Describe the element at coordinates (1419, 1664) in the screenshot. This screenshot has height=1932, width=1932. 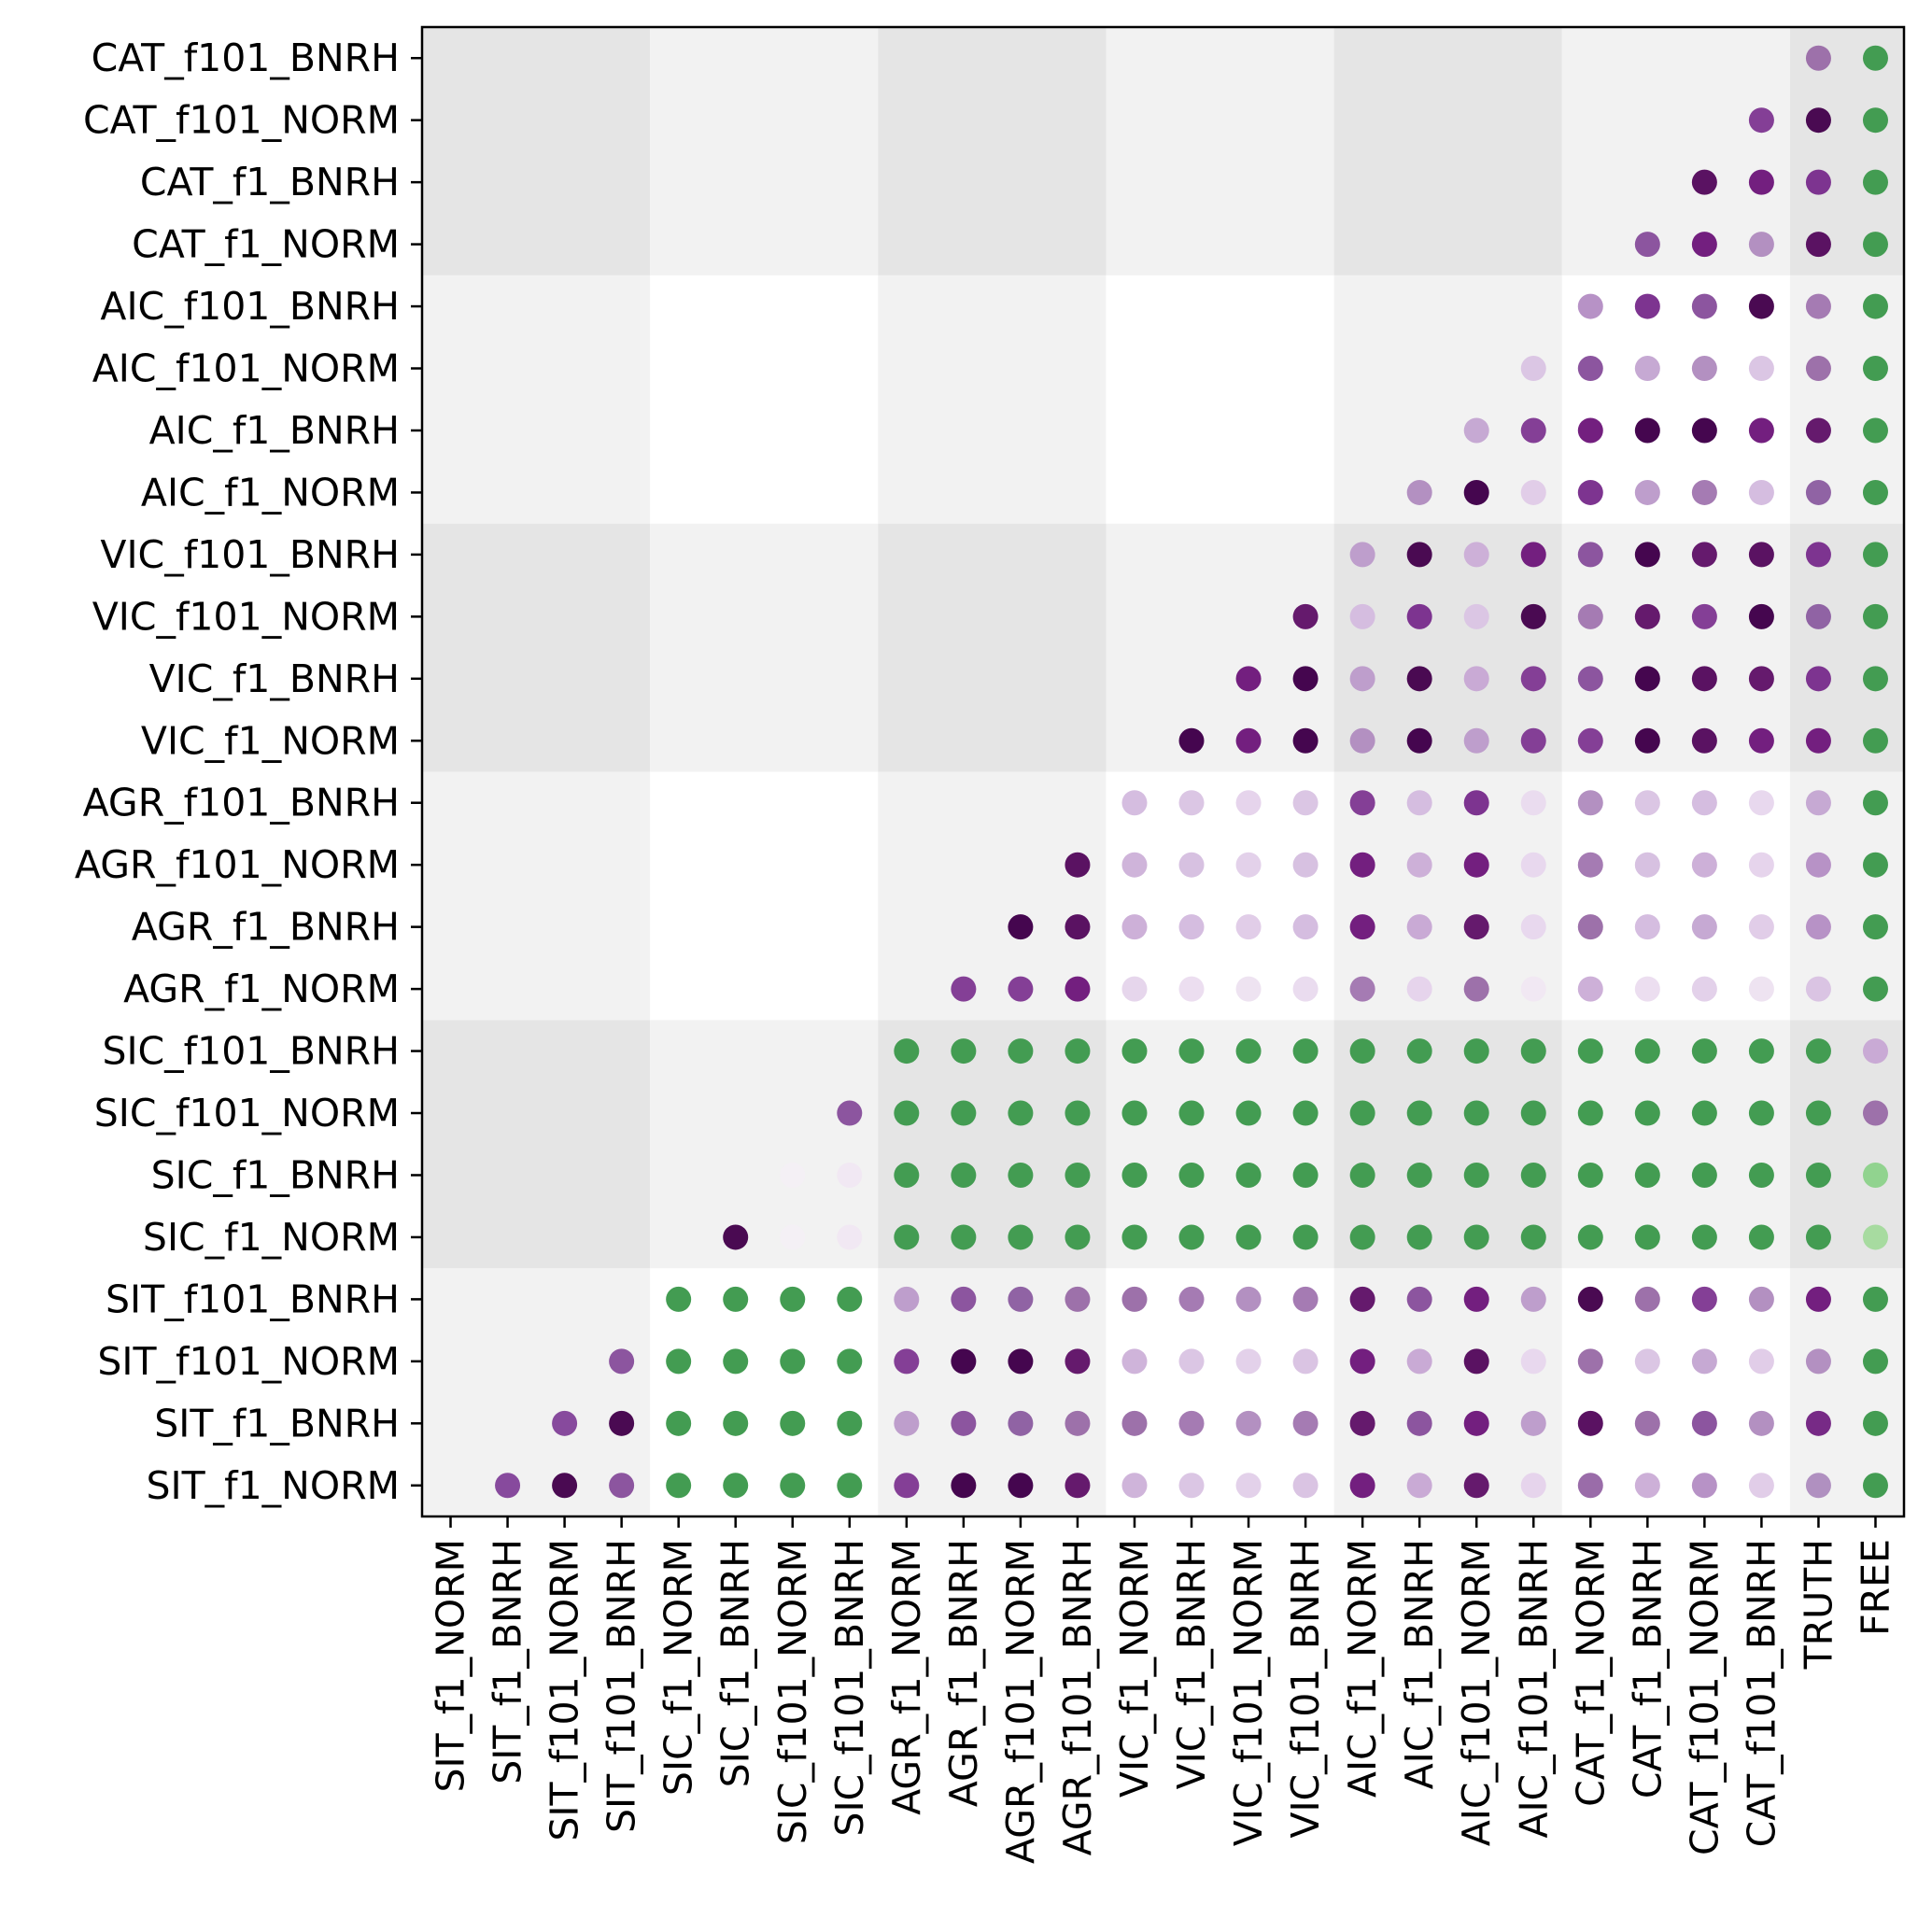
I see `x-tick-label: AIC_f1_BNRH` at that location.